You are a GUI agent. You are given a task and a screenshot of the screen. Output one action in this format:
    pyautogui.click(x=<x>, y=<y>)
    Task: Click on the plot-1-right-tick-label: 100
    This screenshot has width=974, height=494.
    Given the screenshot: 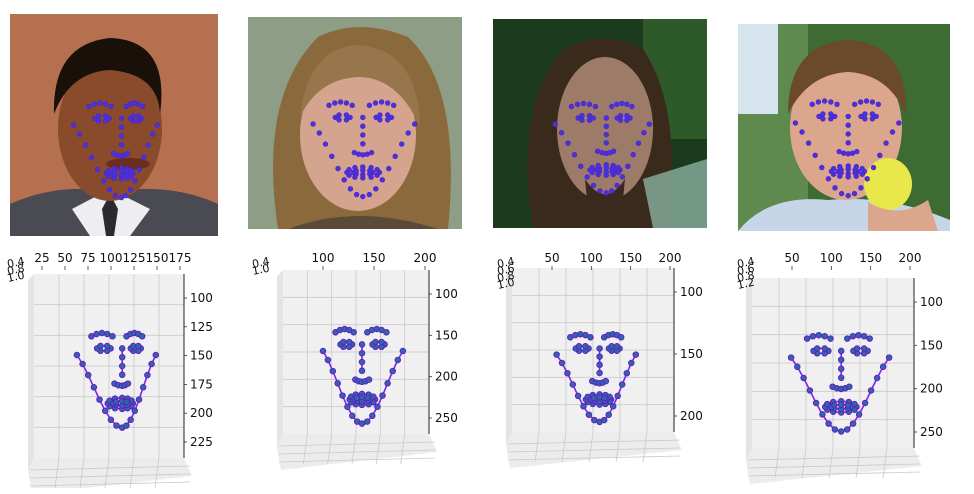 What is the action you would take?
    pyautogui.click(x=201, y=298)
    